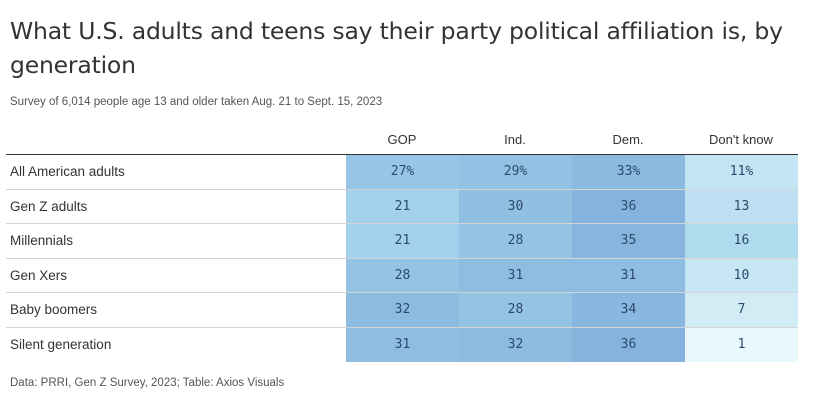  I want to click on table-cell: 16, so click(741, 241).